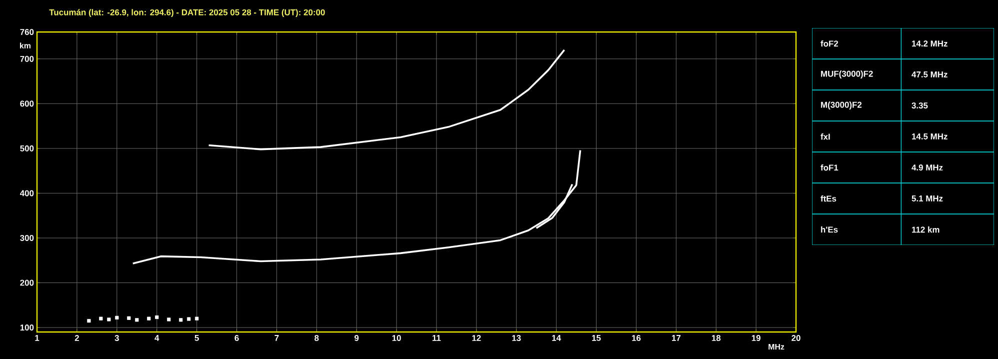 The width and height of the screenshot is (998, 359). What do you see at coordinates (196, 338) in the screenshot?
I see `x-tick-label: 5` at bounding box center [196, 338].